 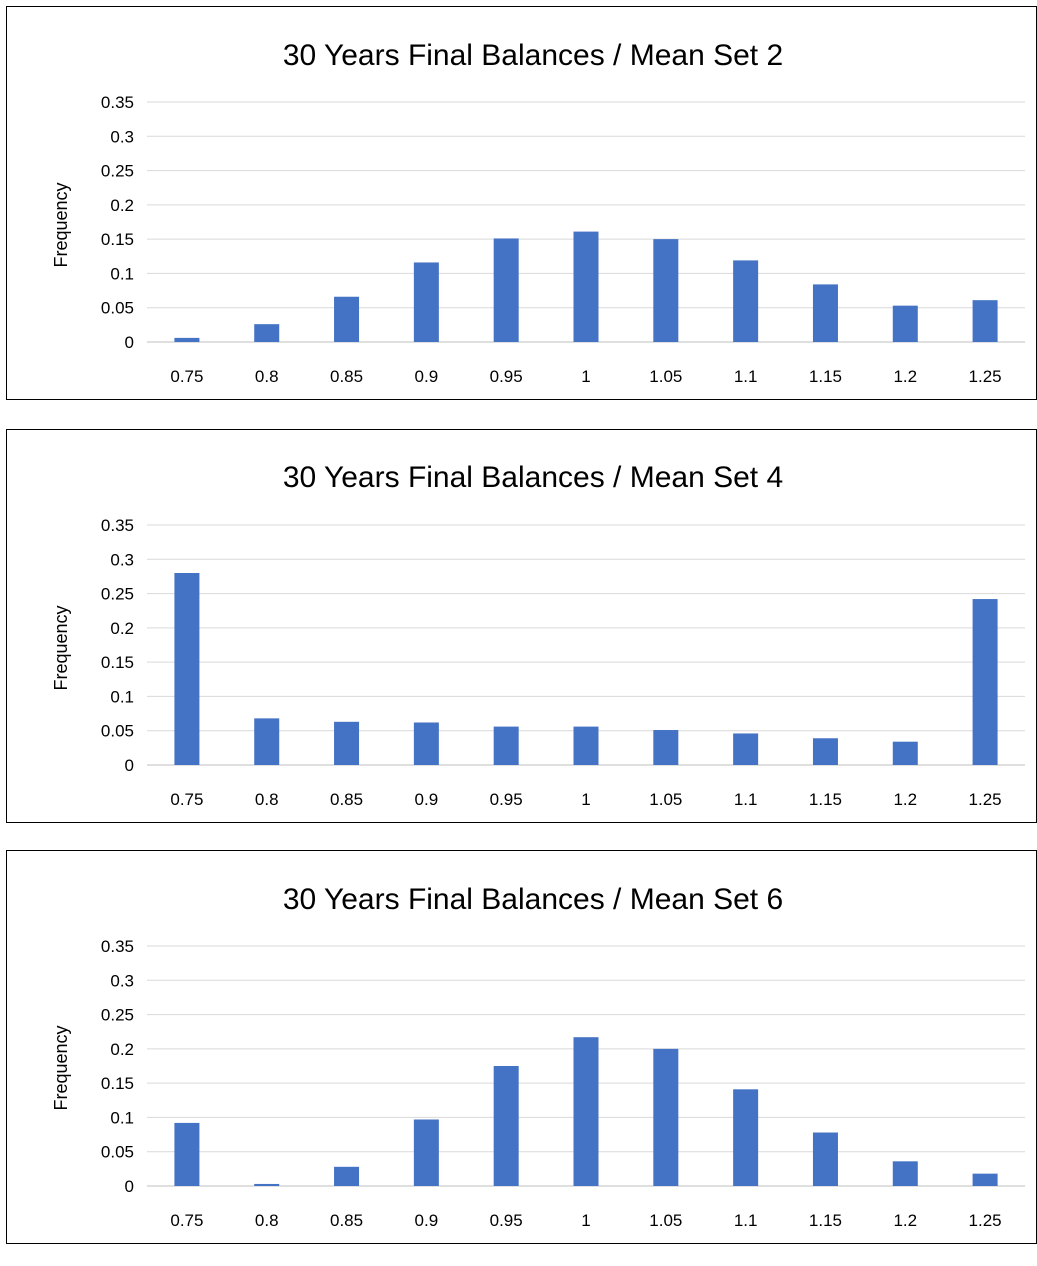 What do you see at coordinates (533, 477) in the screenshot?
I see `chart-title: 30 Years Final Balances / Mean Set 4` at bounding box center [533, 477].